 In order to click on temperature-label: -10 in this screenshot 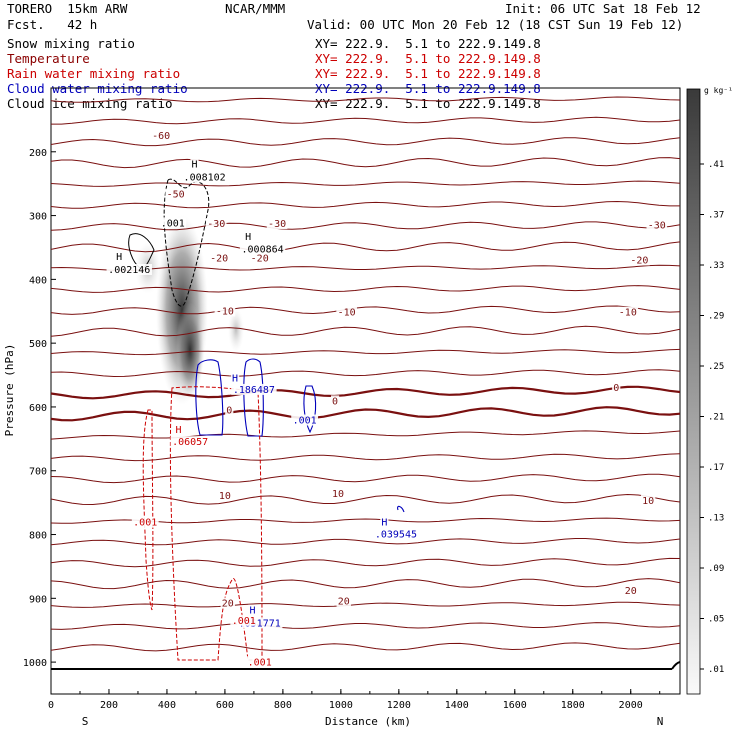, I will do `click(628, 313)`.